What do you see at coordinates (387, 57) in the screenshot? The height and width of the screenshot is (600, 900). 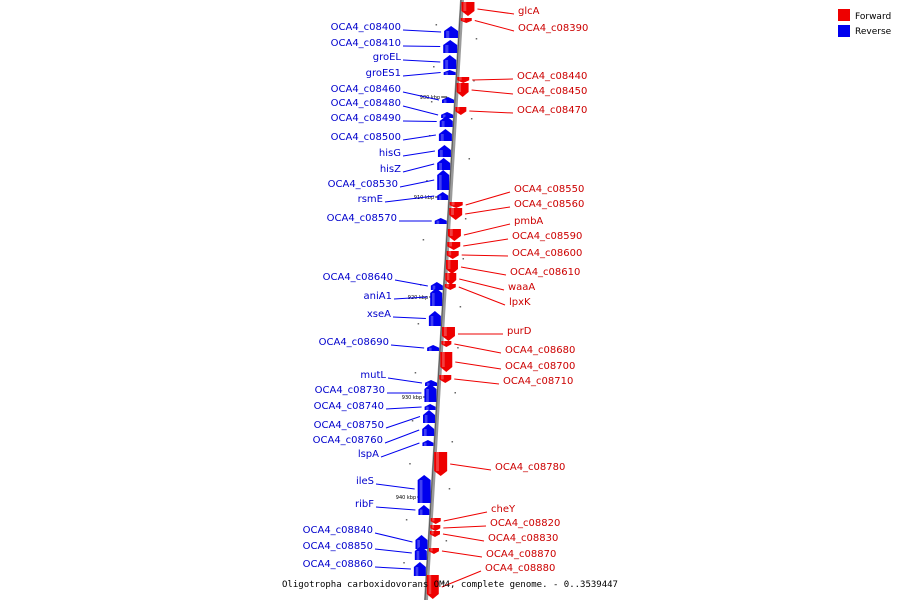 I see `gene-label-groel: groEL` at bounding box center [387, 57].